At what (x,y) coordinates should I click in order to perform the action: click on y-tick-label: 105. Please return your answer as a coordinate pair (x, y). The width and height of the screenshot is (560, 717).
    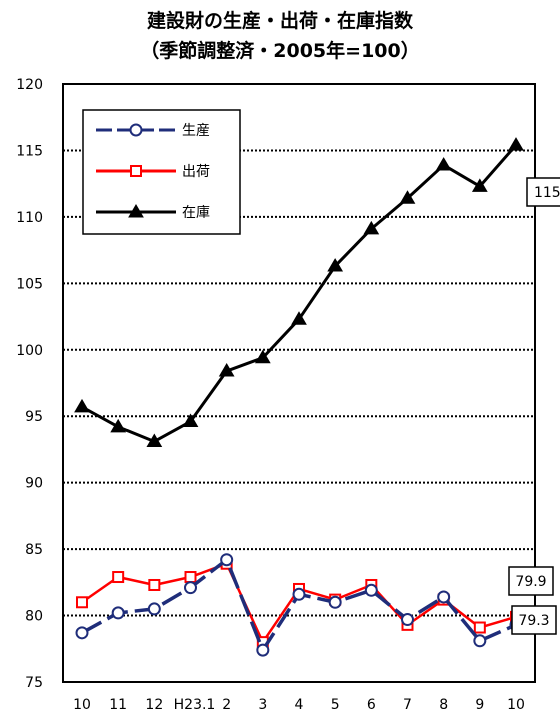
    Looking at the image, I should click on (29, 284).